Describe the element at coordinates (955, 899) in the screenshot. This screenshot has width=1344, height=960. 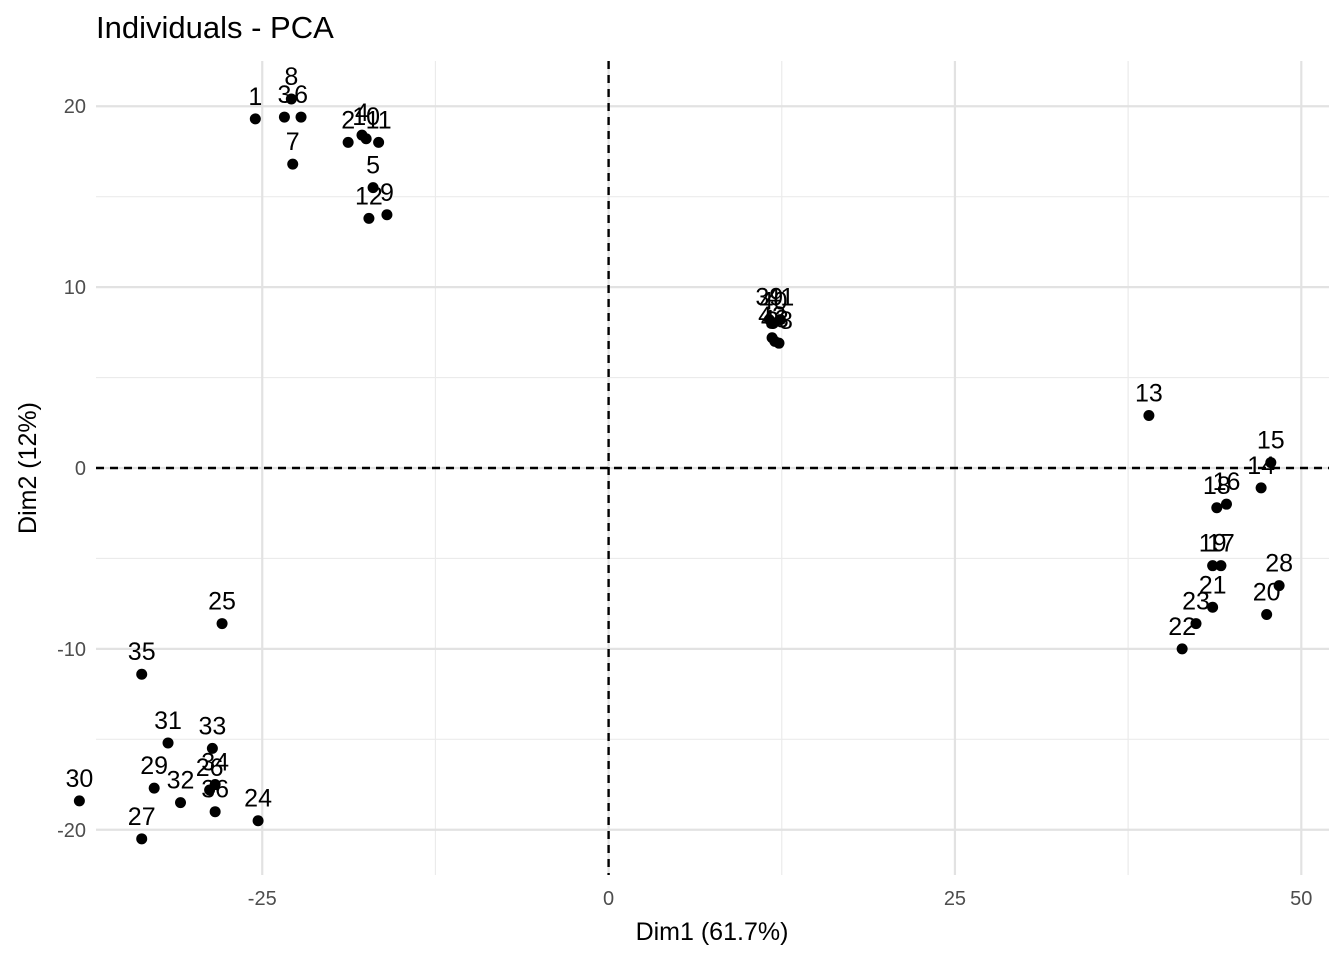
I see `x-tick-label: 25` at that location.